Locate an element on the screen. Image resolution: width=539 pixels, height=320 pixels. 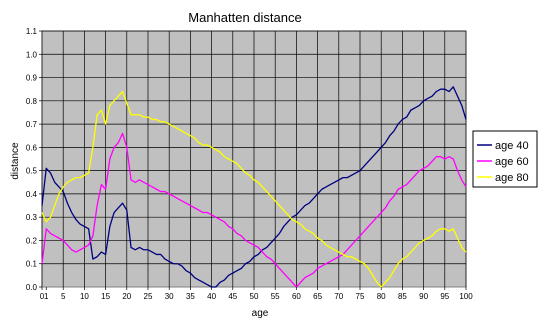
x-tick-label: 80 is located at coordinates (381, 296).